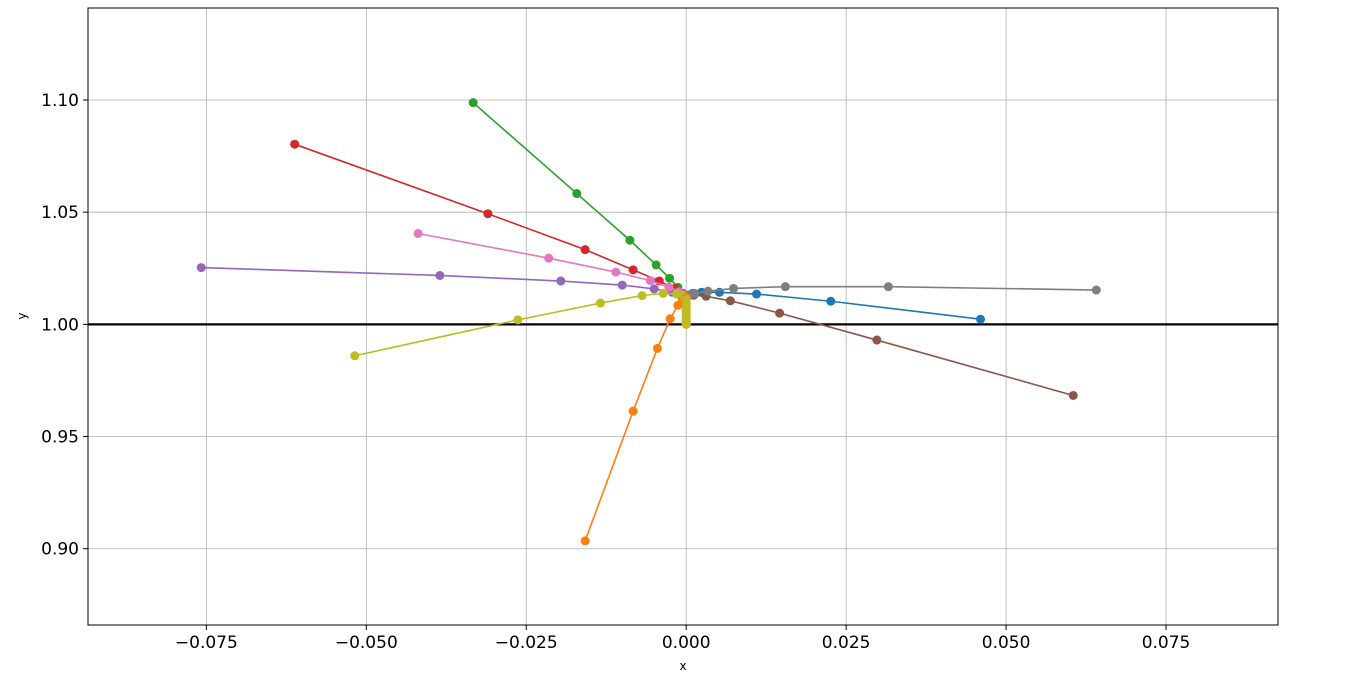 The height and width of the screenshot is (683, 1362). I want to click on y-tick-label: 1.00, so click(60, 325).